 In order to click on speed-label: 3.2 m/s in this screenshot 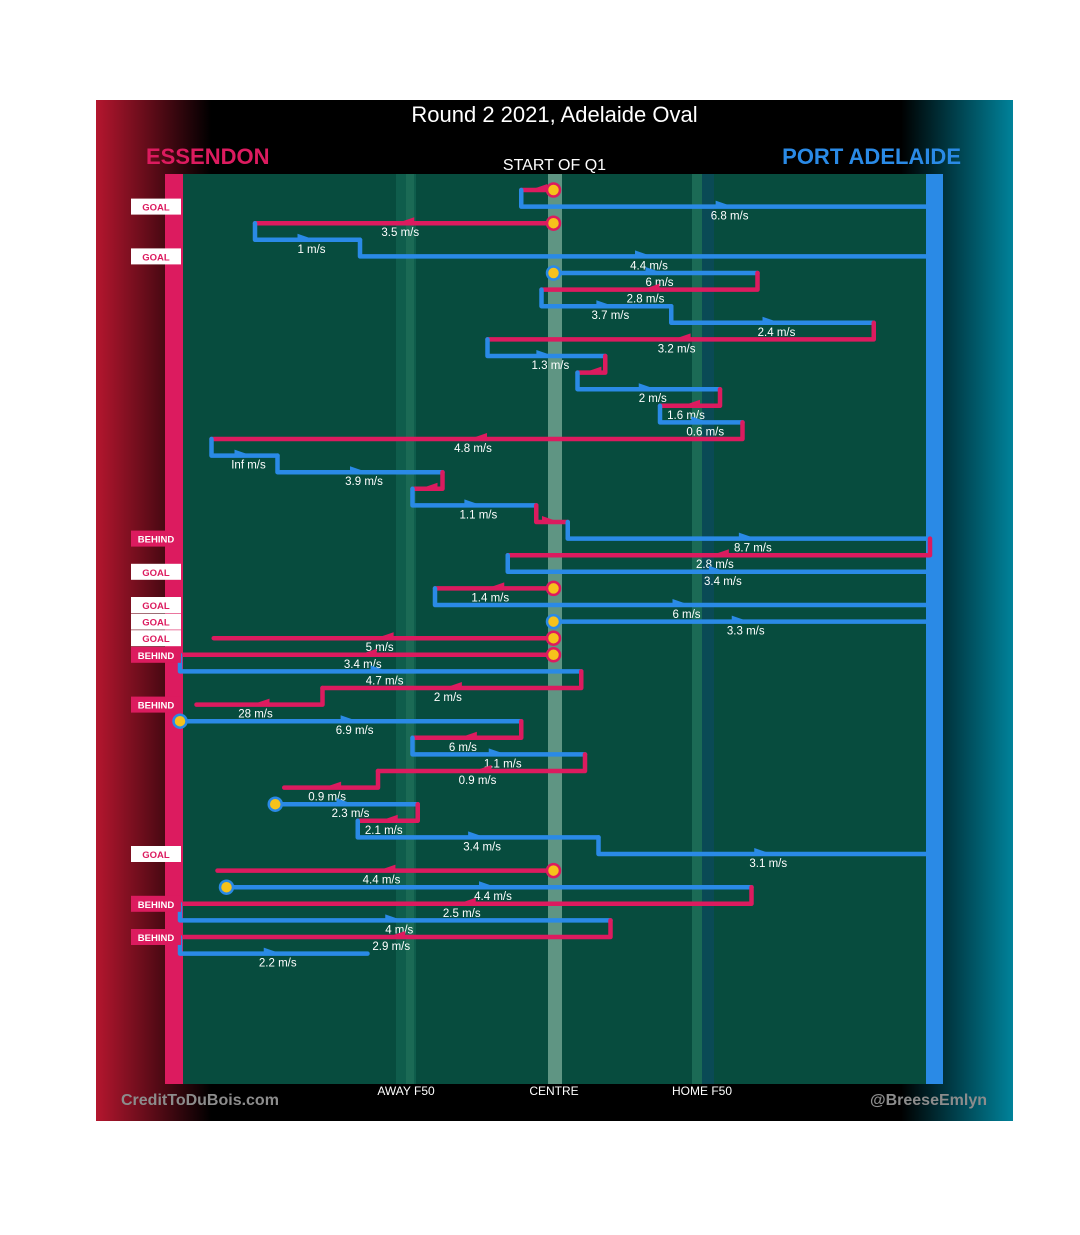, I will do `click(677, 349)`.